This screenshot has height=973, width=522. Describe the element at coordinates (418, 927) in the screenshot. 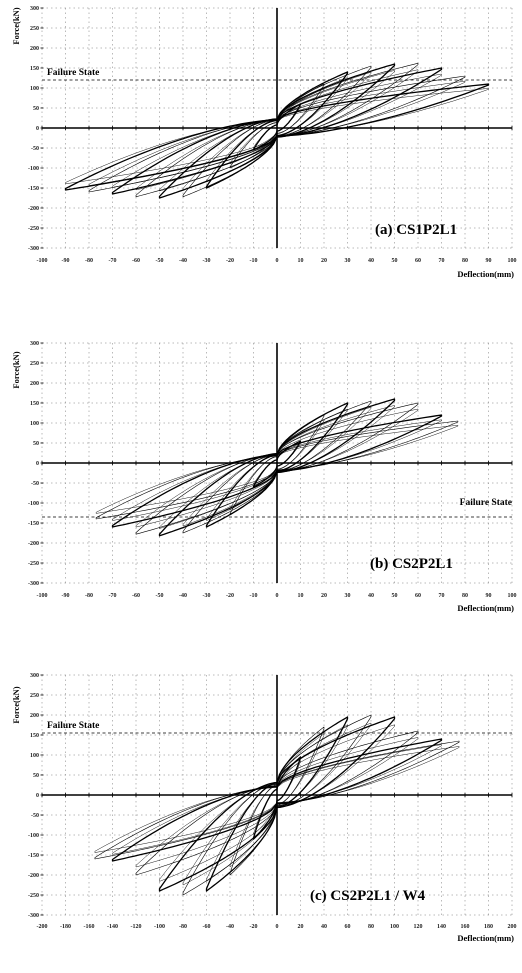

I see `x-tick-label: 120` at that location.